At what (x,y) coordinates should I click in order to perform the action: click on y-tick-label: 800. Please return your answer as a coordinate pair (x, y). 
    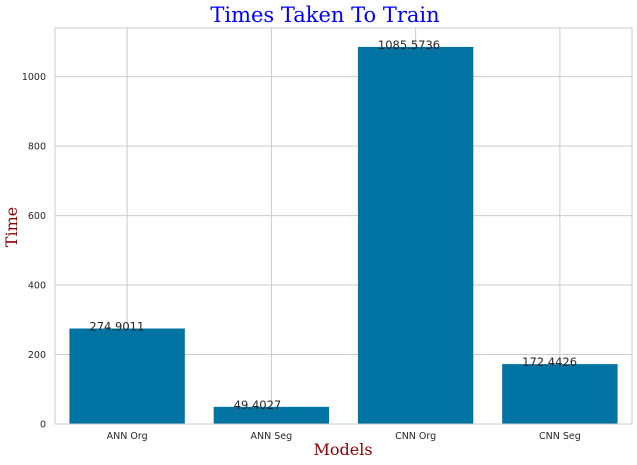
    Looking at the image, I should click on (37, 147).